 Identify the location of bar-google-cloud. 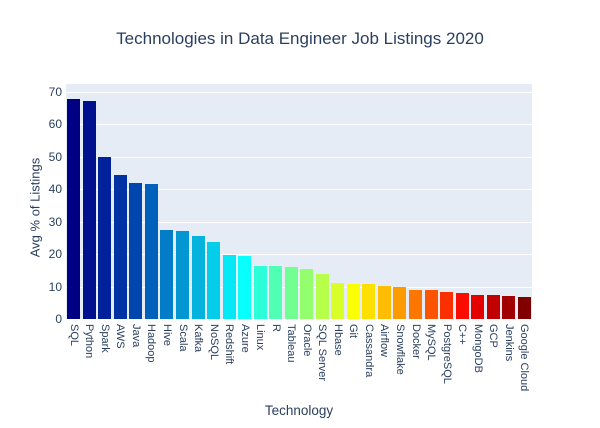
(524, 308).